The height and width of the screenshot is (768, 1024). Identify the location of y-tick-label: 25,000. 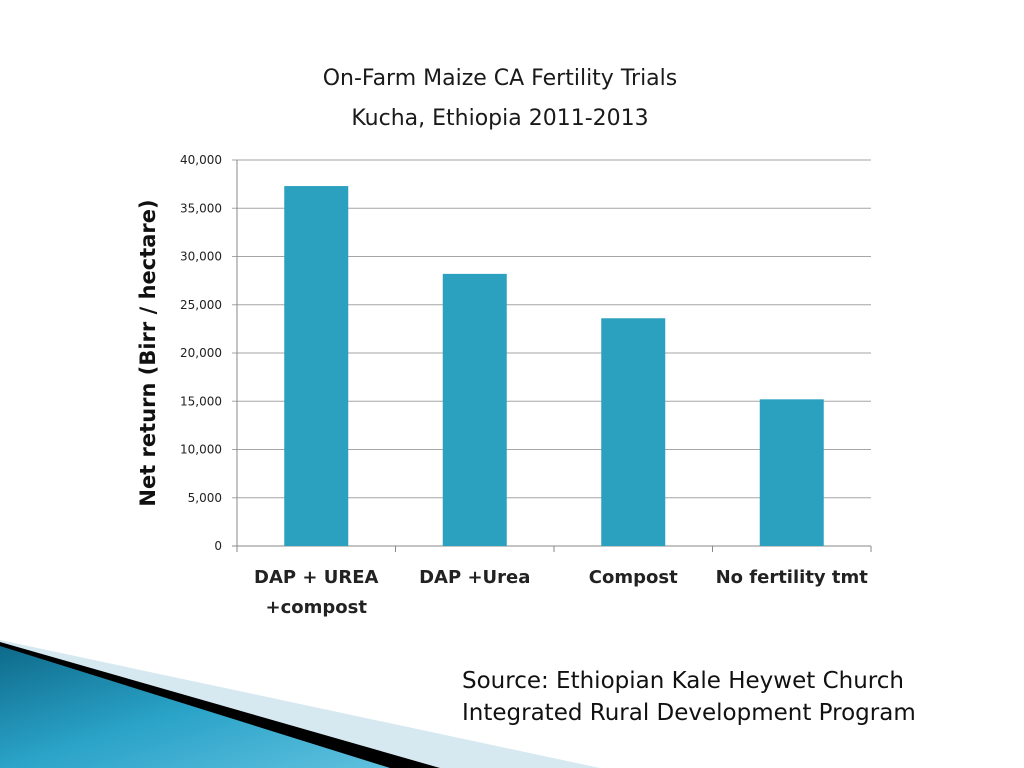
(201, 305).